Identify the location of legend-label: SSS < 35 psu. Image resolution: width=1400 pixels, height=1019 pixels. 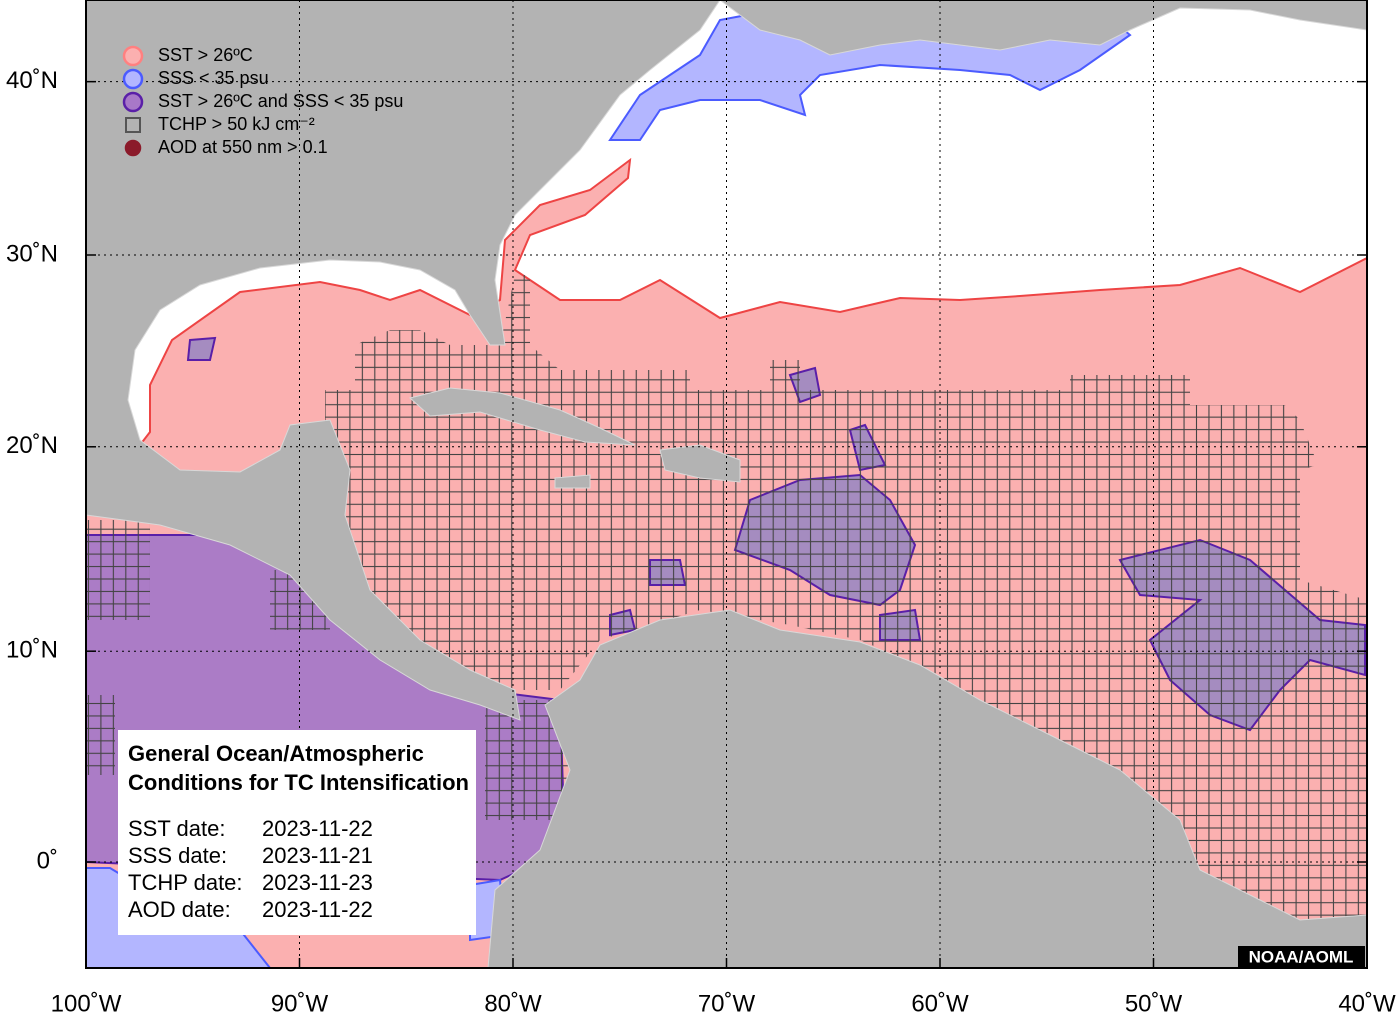
(213, 78).